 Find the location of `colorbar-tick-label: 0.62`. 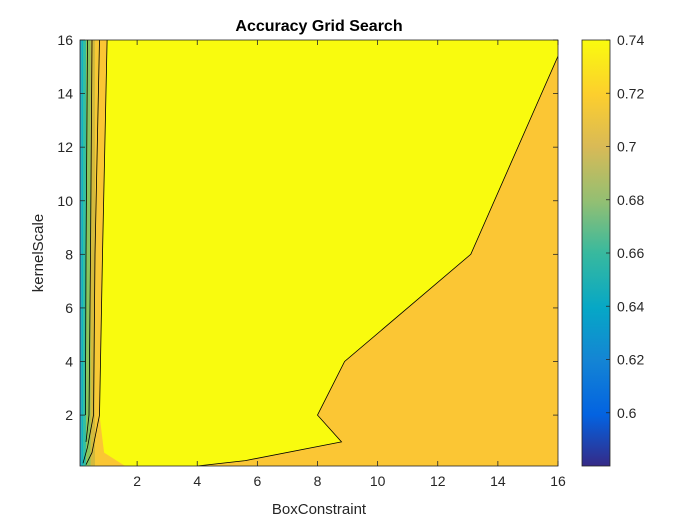

colorbar-tick-label: 0.62 is located at coordinates (630, 360).